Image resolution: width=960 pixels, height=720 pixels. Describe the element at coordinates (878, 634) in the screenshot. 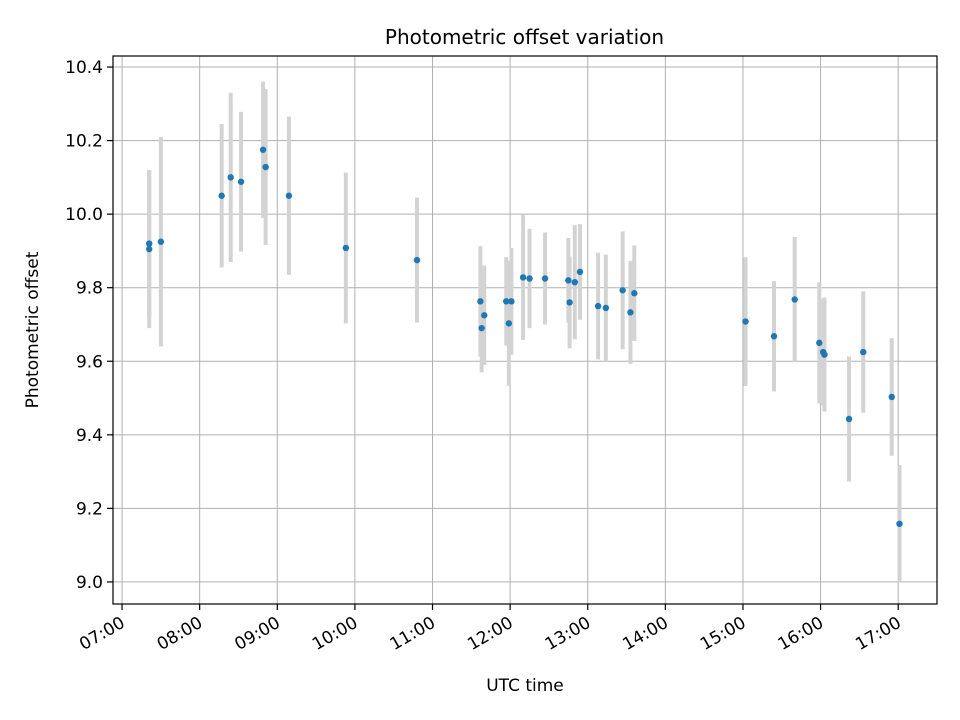

I see `x-tick-label: 17:00` at that location.